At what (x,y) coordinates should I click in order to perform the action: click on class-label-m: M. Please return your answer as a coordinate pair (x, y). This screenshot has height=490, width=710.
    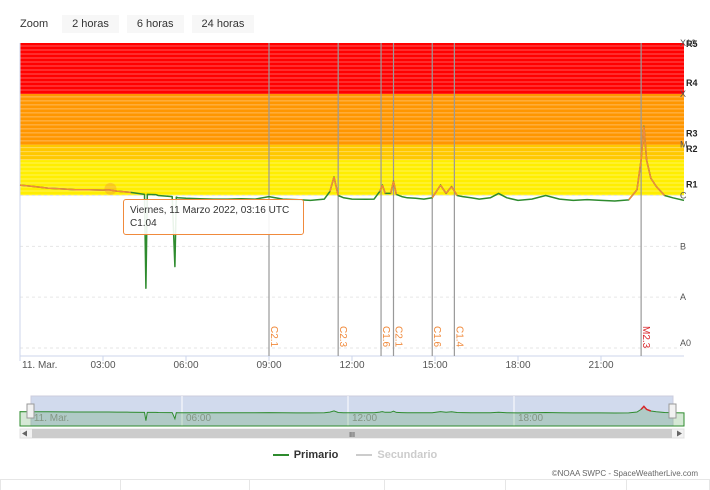
    Looking at the image, I should click on (684, 145).